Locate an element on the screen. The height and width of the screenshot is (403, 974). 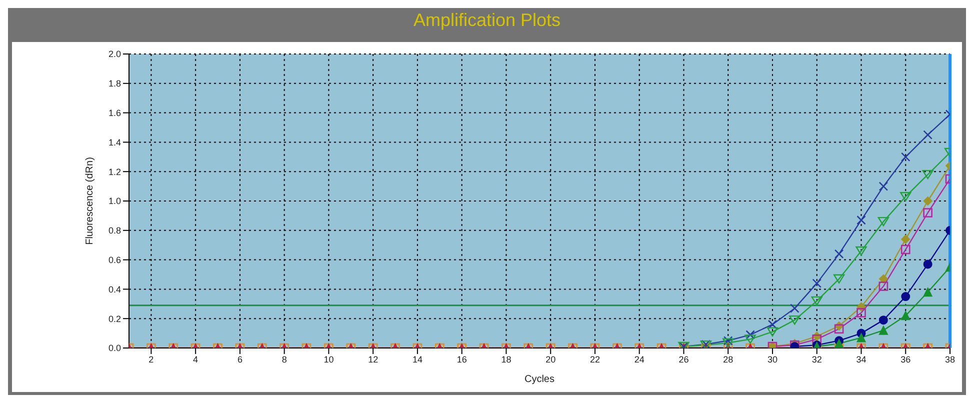
x-tick-label: 2 is located at coordinates (151, 359).